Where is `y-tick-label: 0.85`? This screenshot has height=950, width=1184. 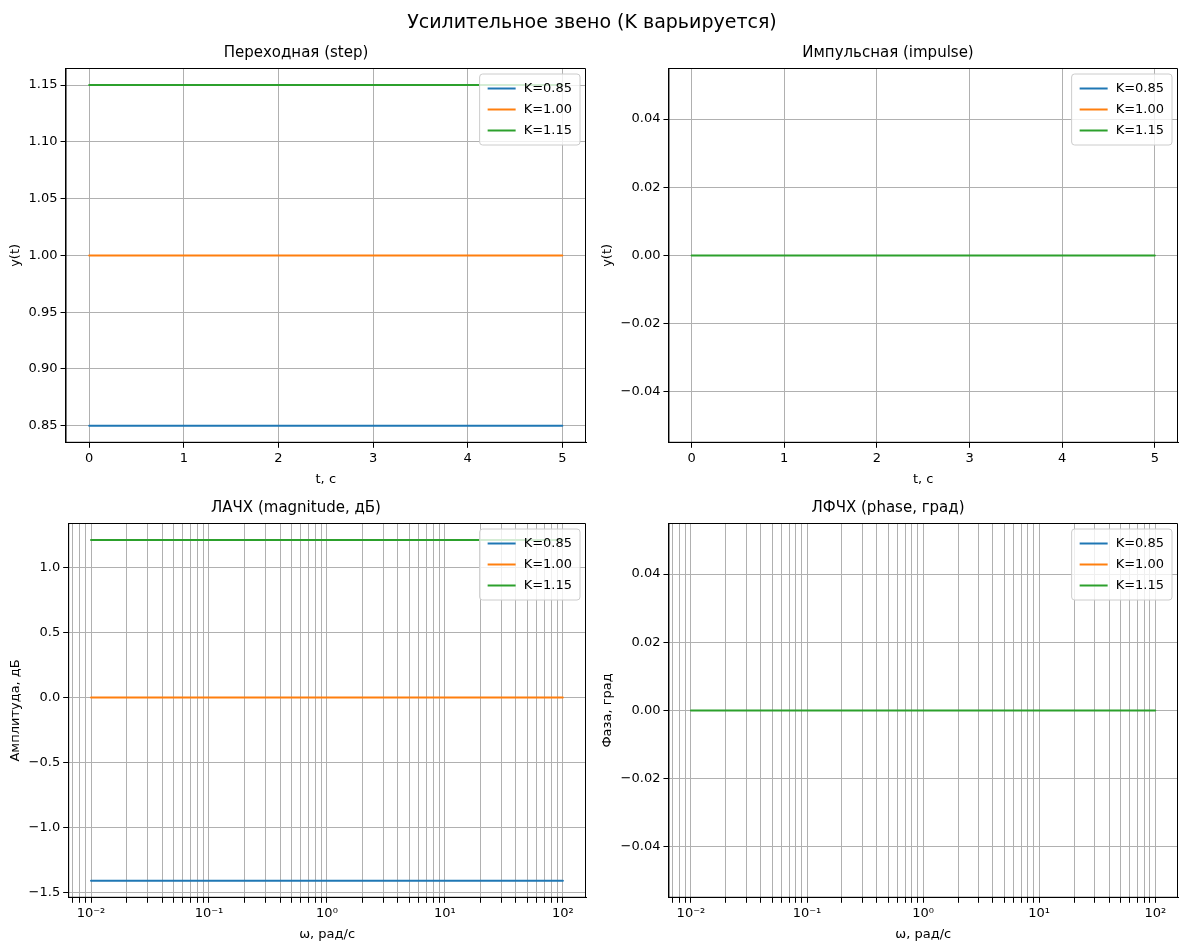
y-tick-label: 0.85 is located at coordinates (43, 425).